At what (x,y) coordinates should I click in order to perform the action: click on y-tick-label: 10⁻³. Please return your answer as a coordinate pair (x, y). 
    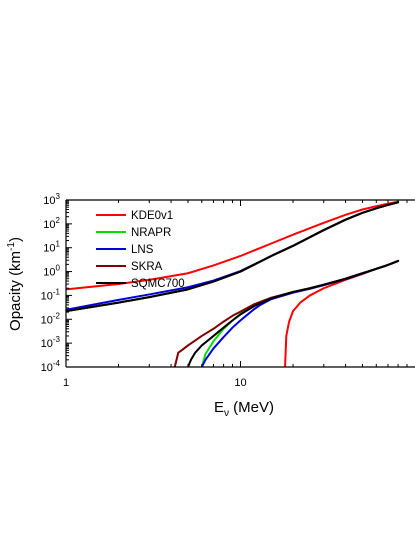
    Looking at the image, I should click on (51, 342).